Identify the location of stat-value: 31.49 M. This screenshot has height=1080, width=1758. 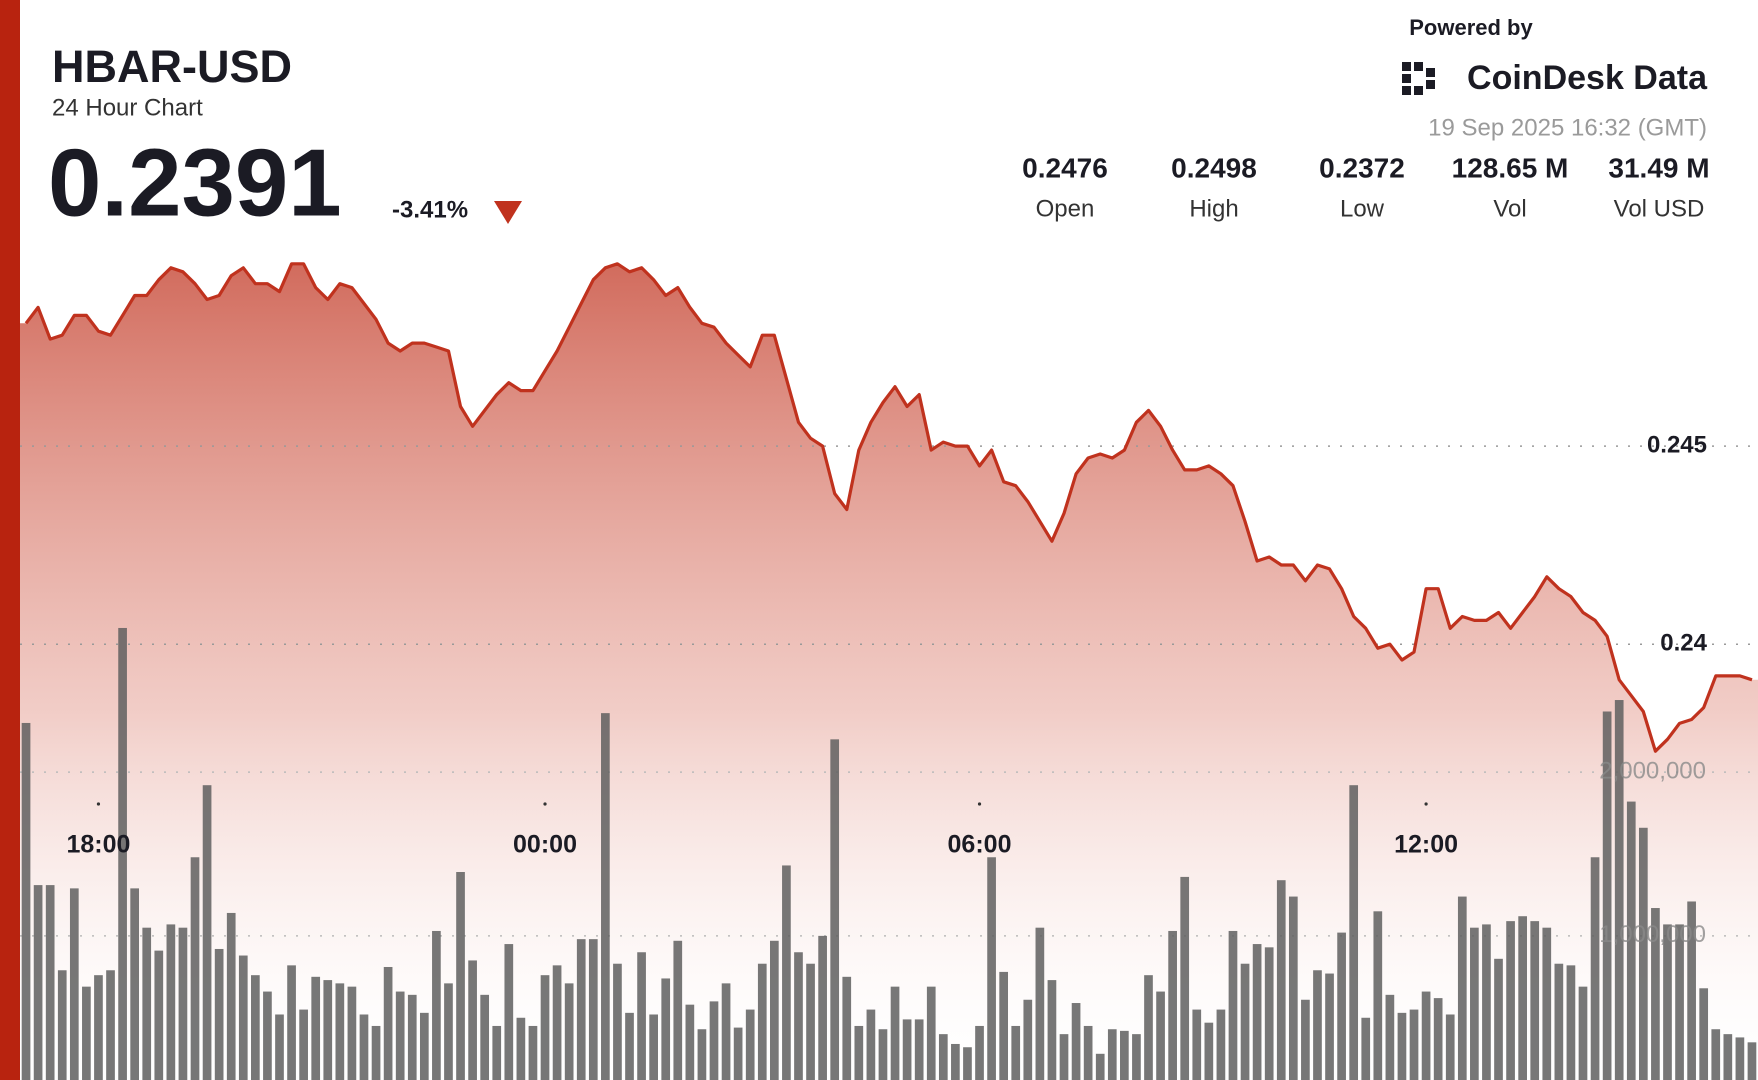
(1658, 167).